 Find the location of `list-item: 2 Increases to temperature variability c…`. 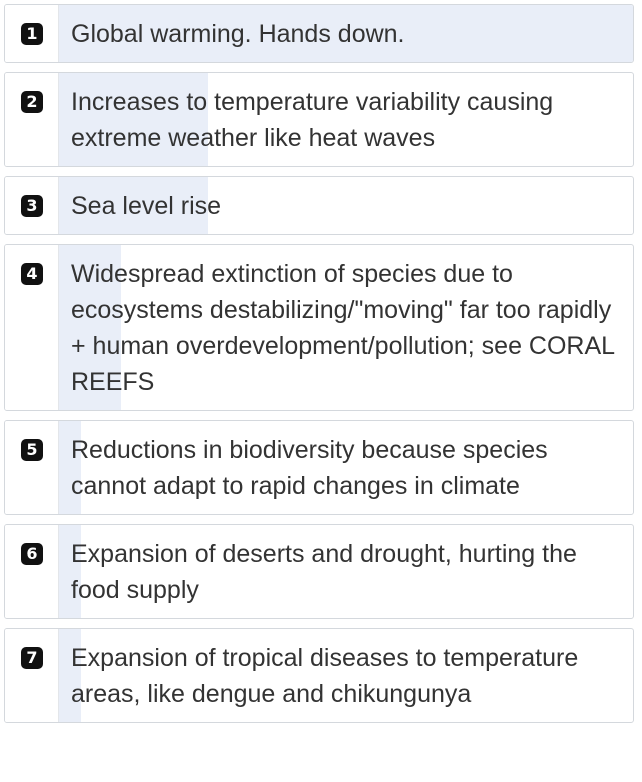

list-item: 2 Increases to temperature variability c… is located at coordinates (319, 119).